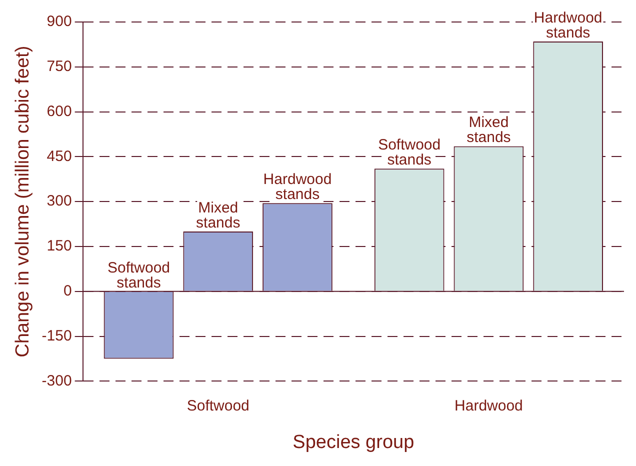 The height and width of the screenshot is (466, 636). I want to click on series-label: Softwood stands, so click(138, 275).